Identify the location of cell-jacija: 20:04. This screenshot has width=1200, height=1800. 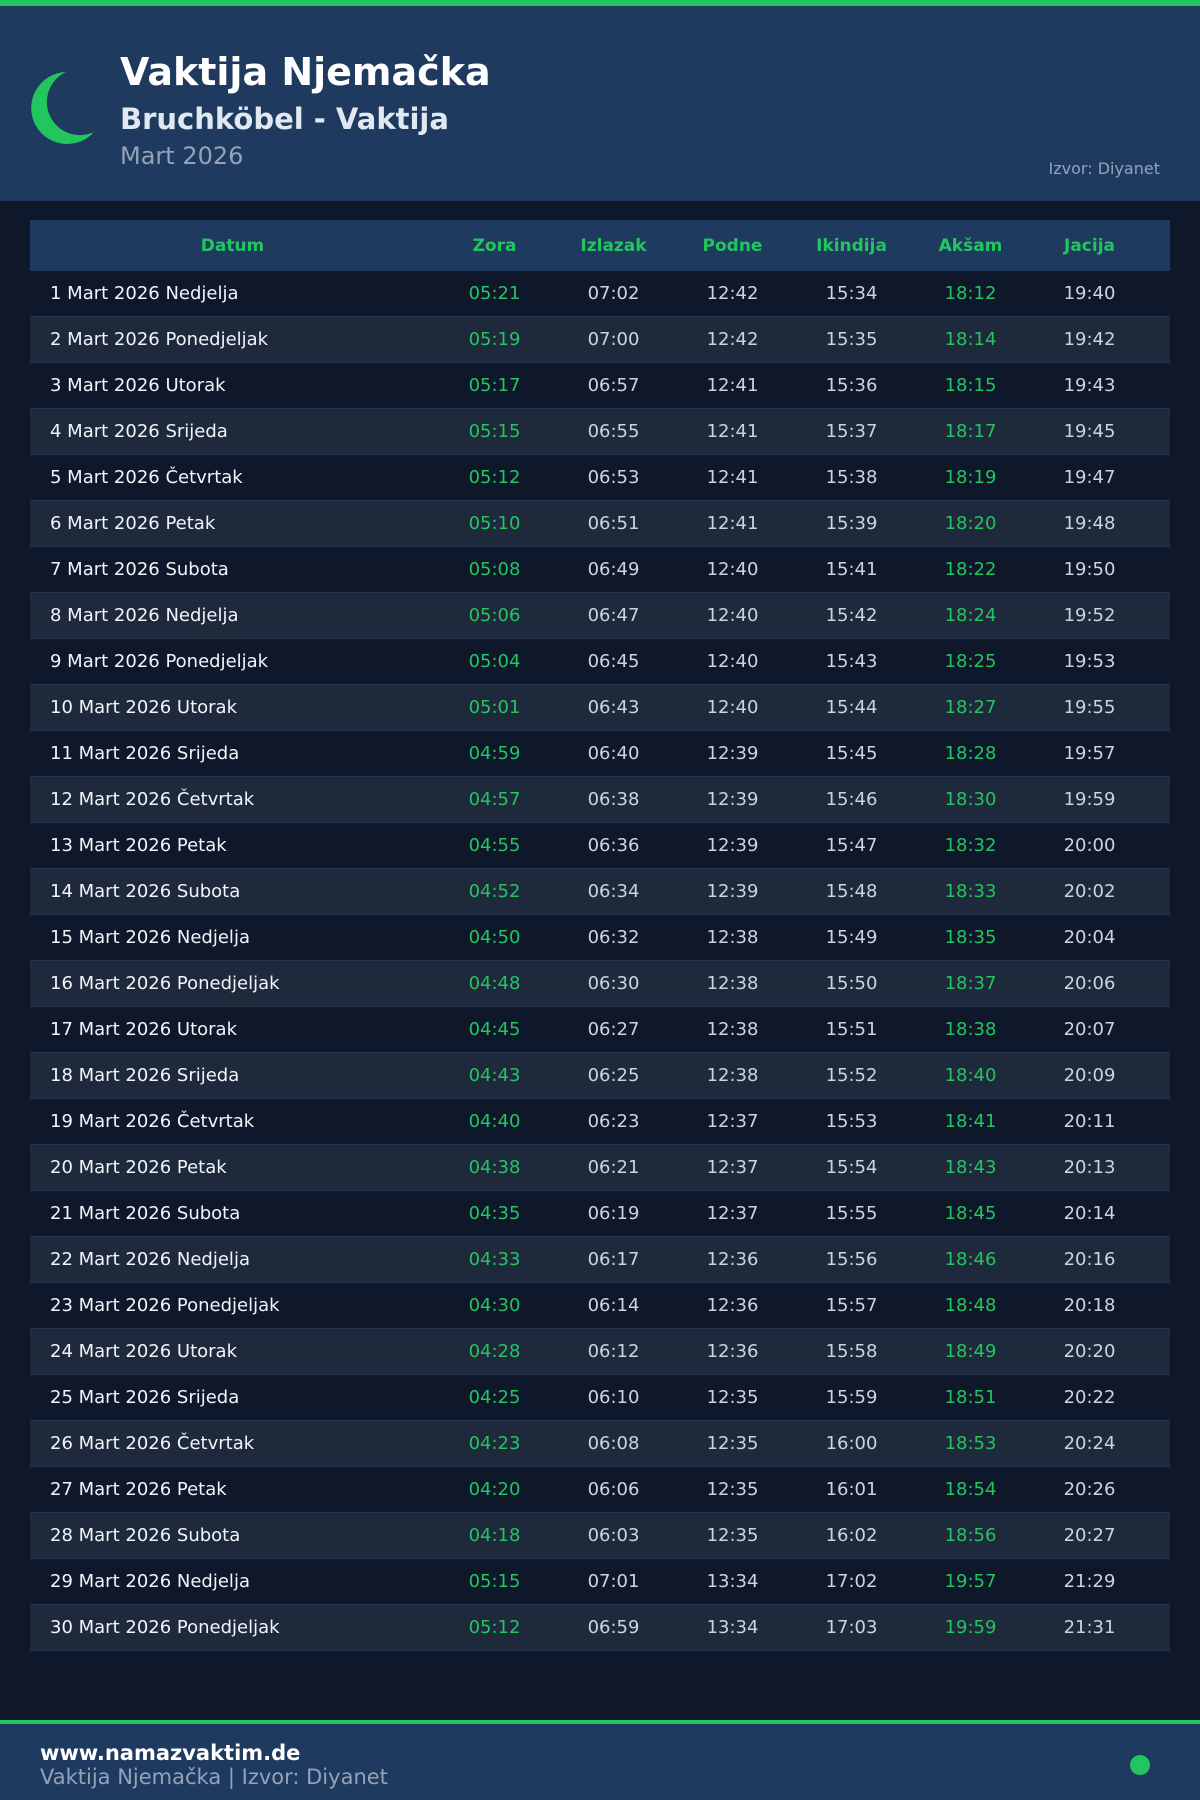
(1089, 937).